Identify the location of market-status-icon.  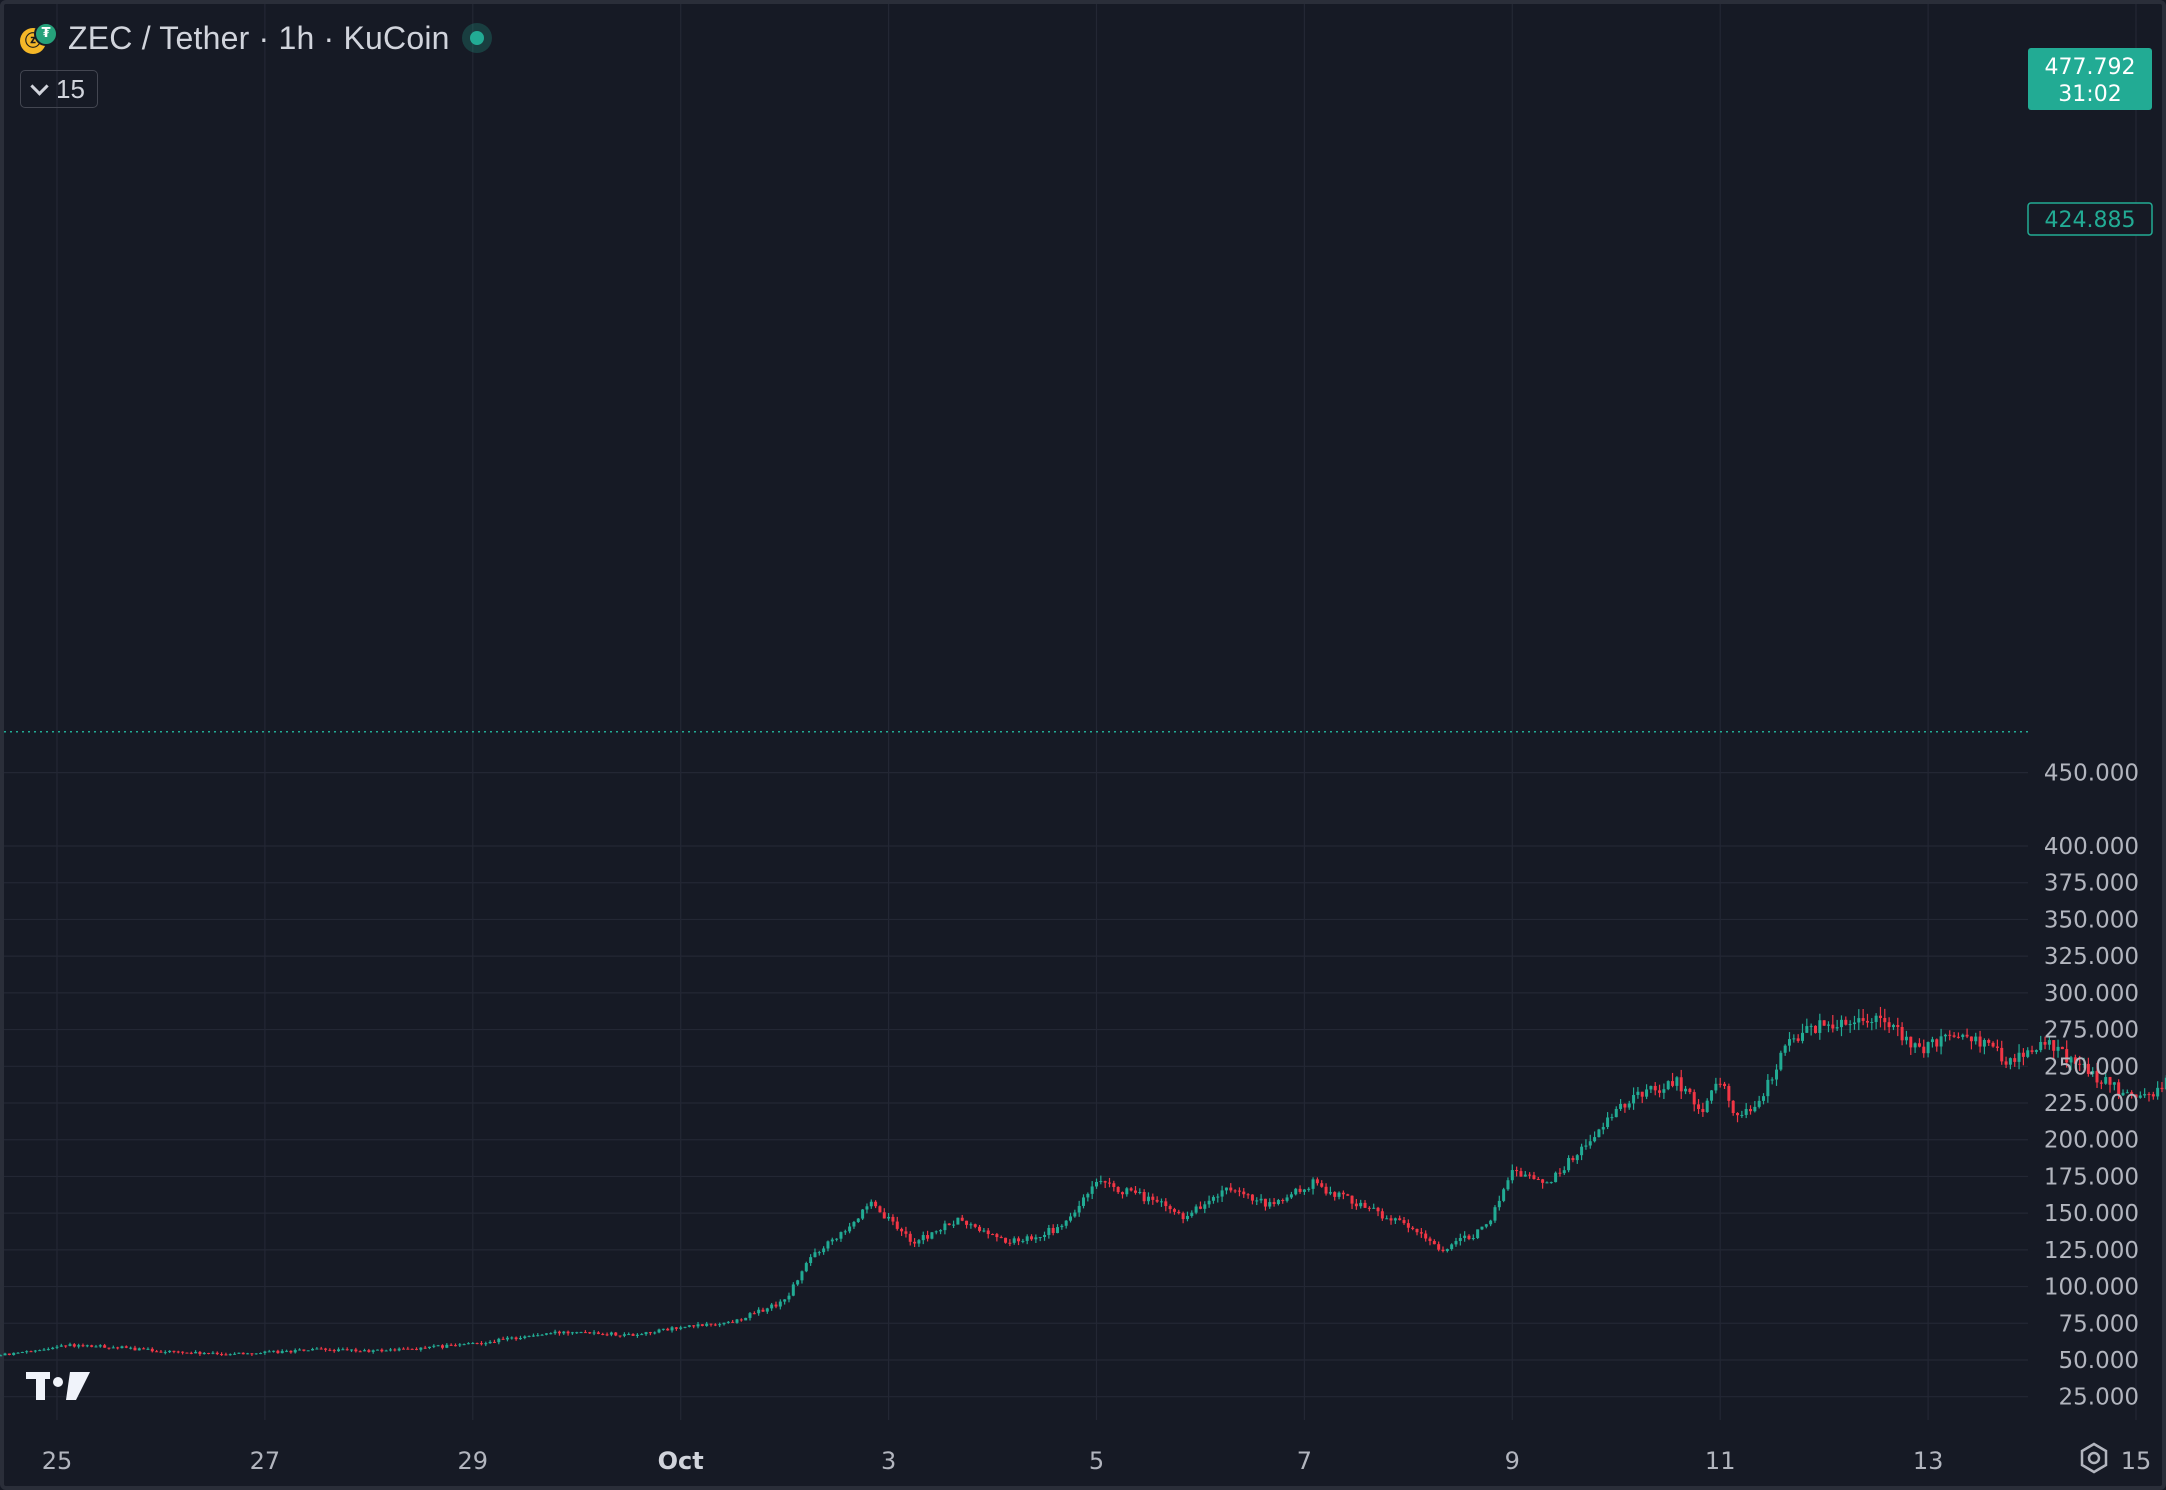
(476, 38).